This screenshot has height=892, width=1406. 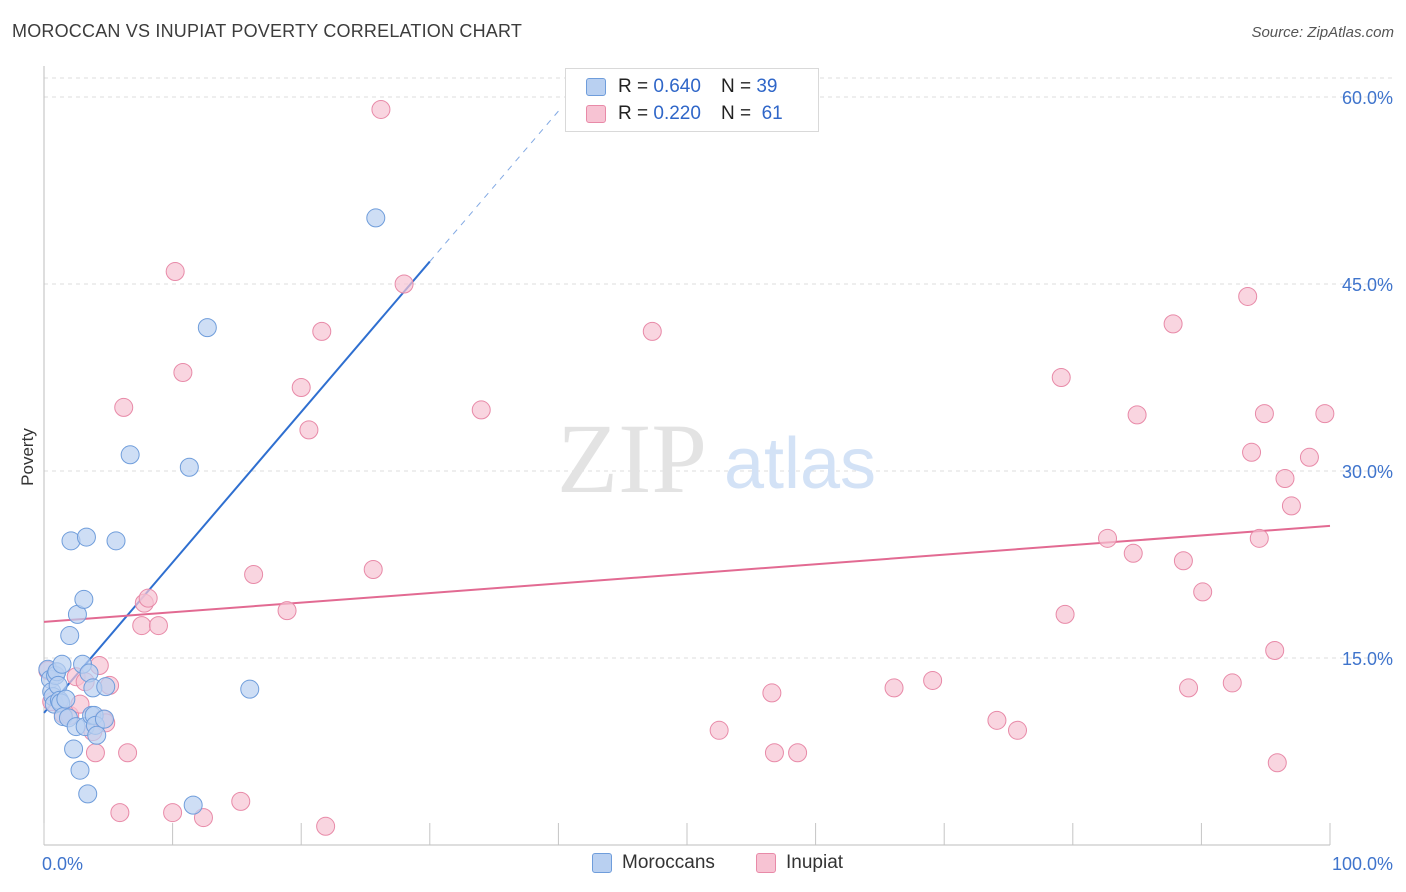 What do you see at coordinates (1362, 864) in the screenshot?
I see `x-tick-label: 100.0%` at bounding box center [1362, 864].